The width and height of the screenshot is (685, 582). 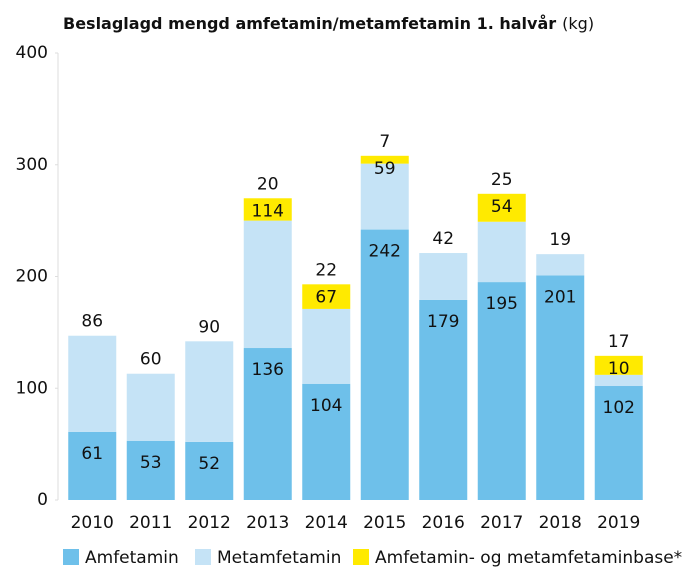 I want to click on value-label: 53, so click(x=151, y=463).